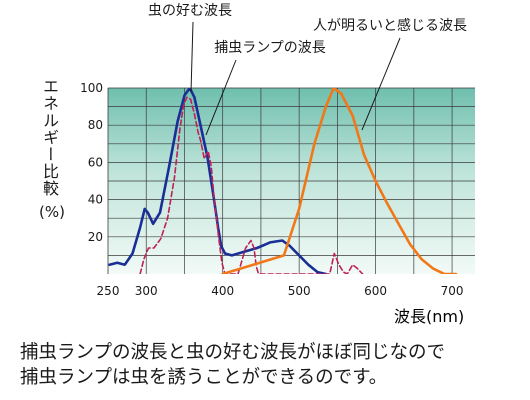 The width and height of the screenshot is (530, 400). What do you see at coordinates (49, 137) in the screenshot?
I see `y-axis-label-text: エネルギー比較` at bounding box center [49, 137].